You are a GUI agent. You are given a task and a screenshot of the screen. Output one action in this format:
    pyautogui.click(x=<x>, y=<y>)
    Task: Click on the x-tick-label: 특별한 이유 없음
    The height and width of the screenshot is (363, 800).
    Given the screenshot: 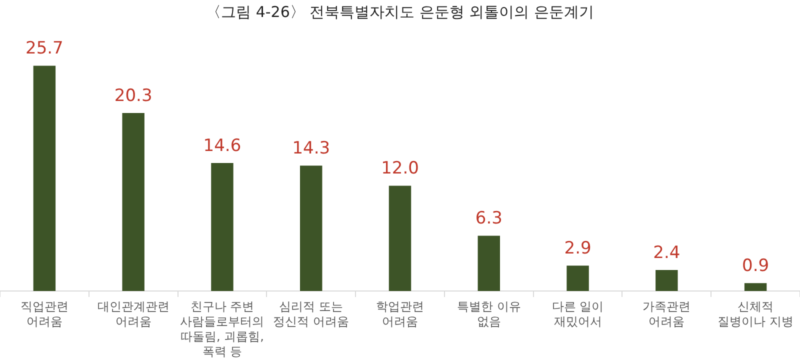 What is the action you would take?
    pyautogui.click(x=488, y=314)
    